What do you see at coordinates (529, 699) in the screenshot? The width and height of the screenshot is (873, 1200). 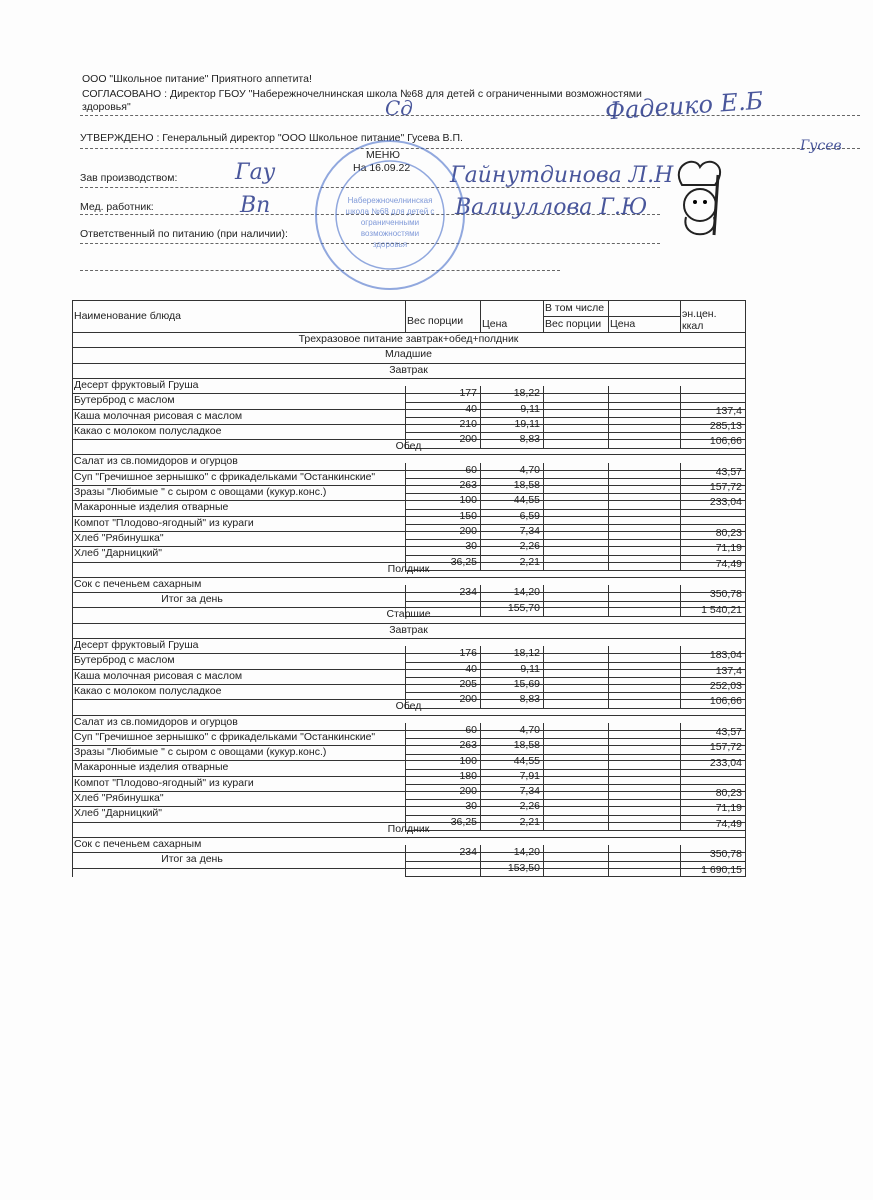 I see `portion-price: 8,83` at bounding box center [529, 699].